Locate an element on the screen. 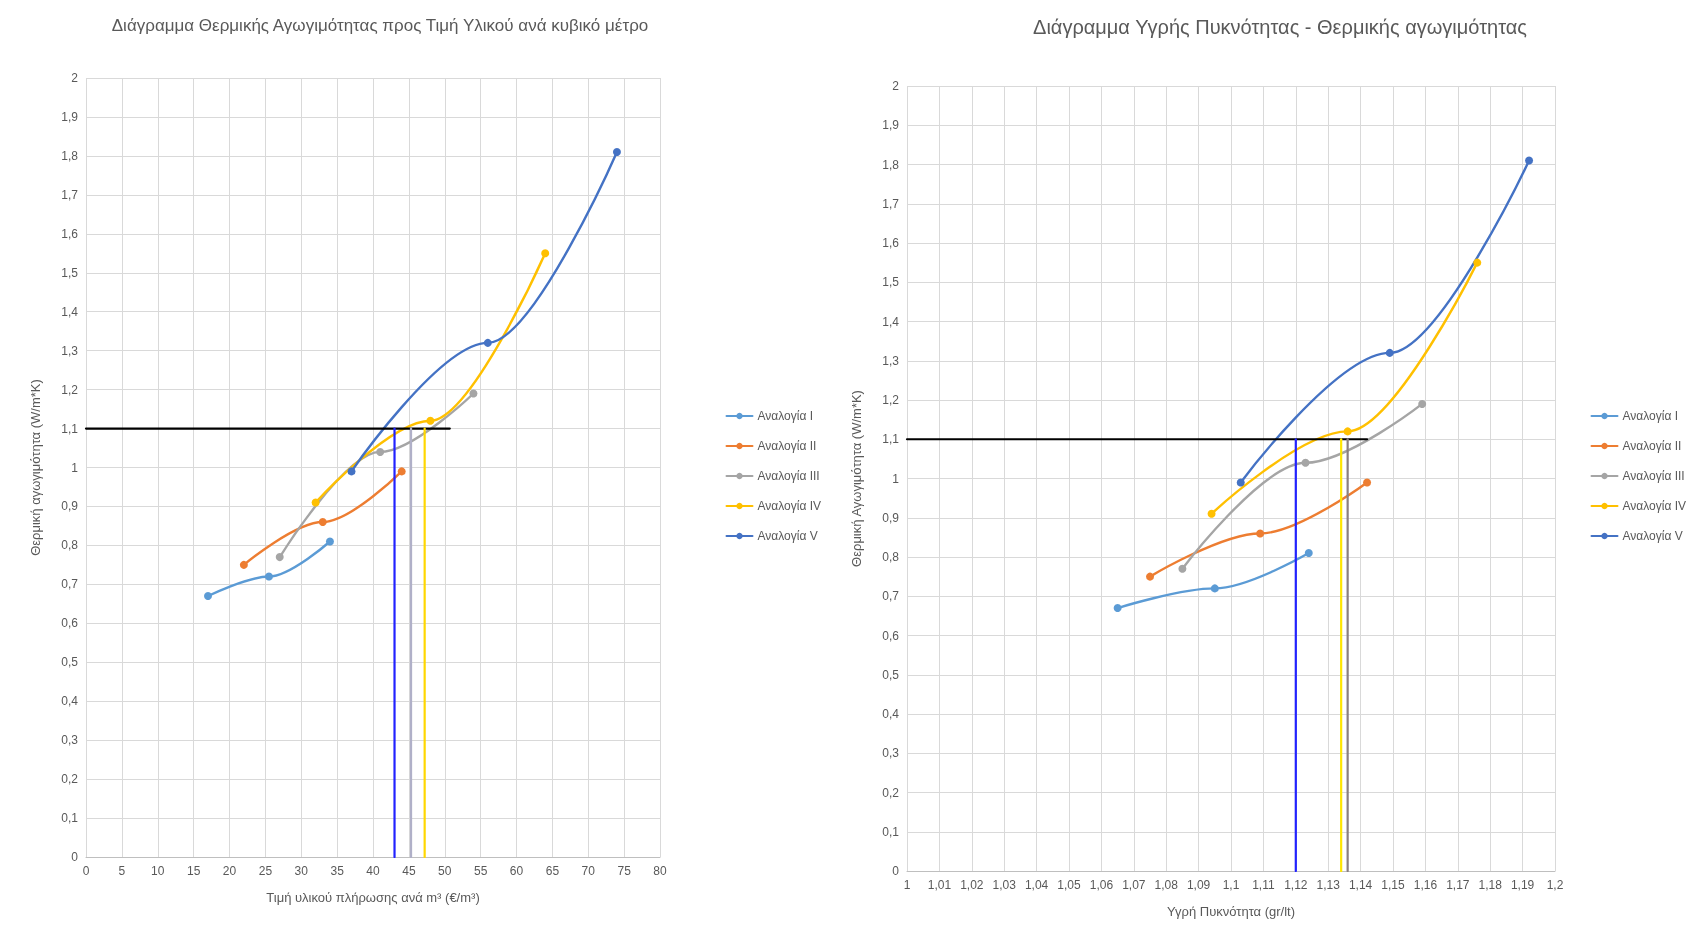 This screenshot has height=952, width=1695. x-tick-label: 15 is located at coordinates (193, 871).